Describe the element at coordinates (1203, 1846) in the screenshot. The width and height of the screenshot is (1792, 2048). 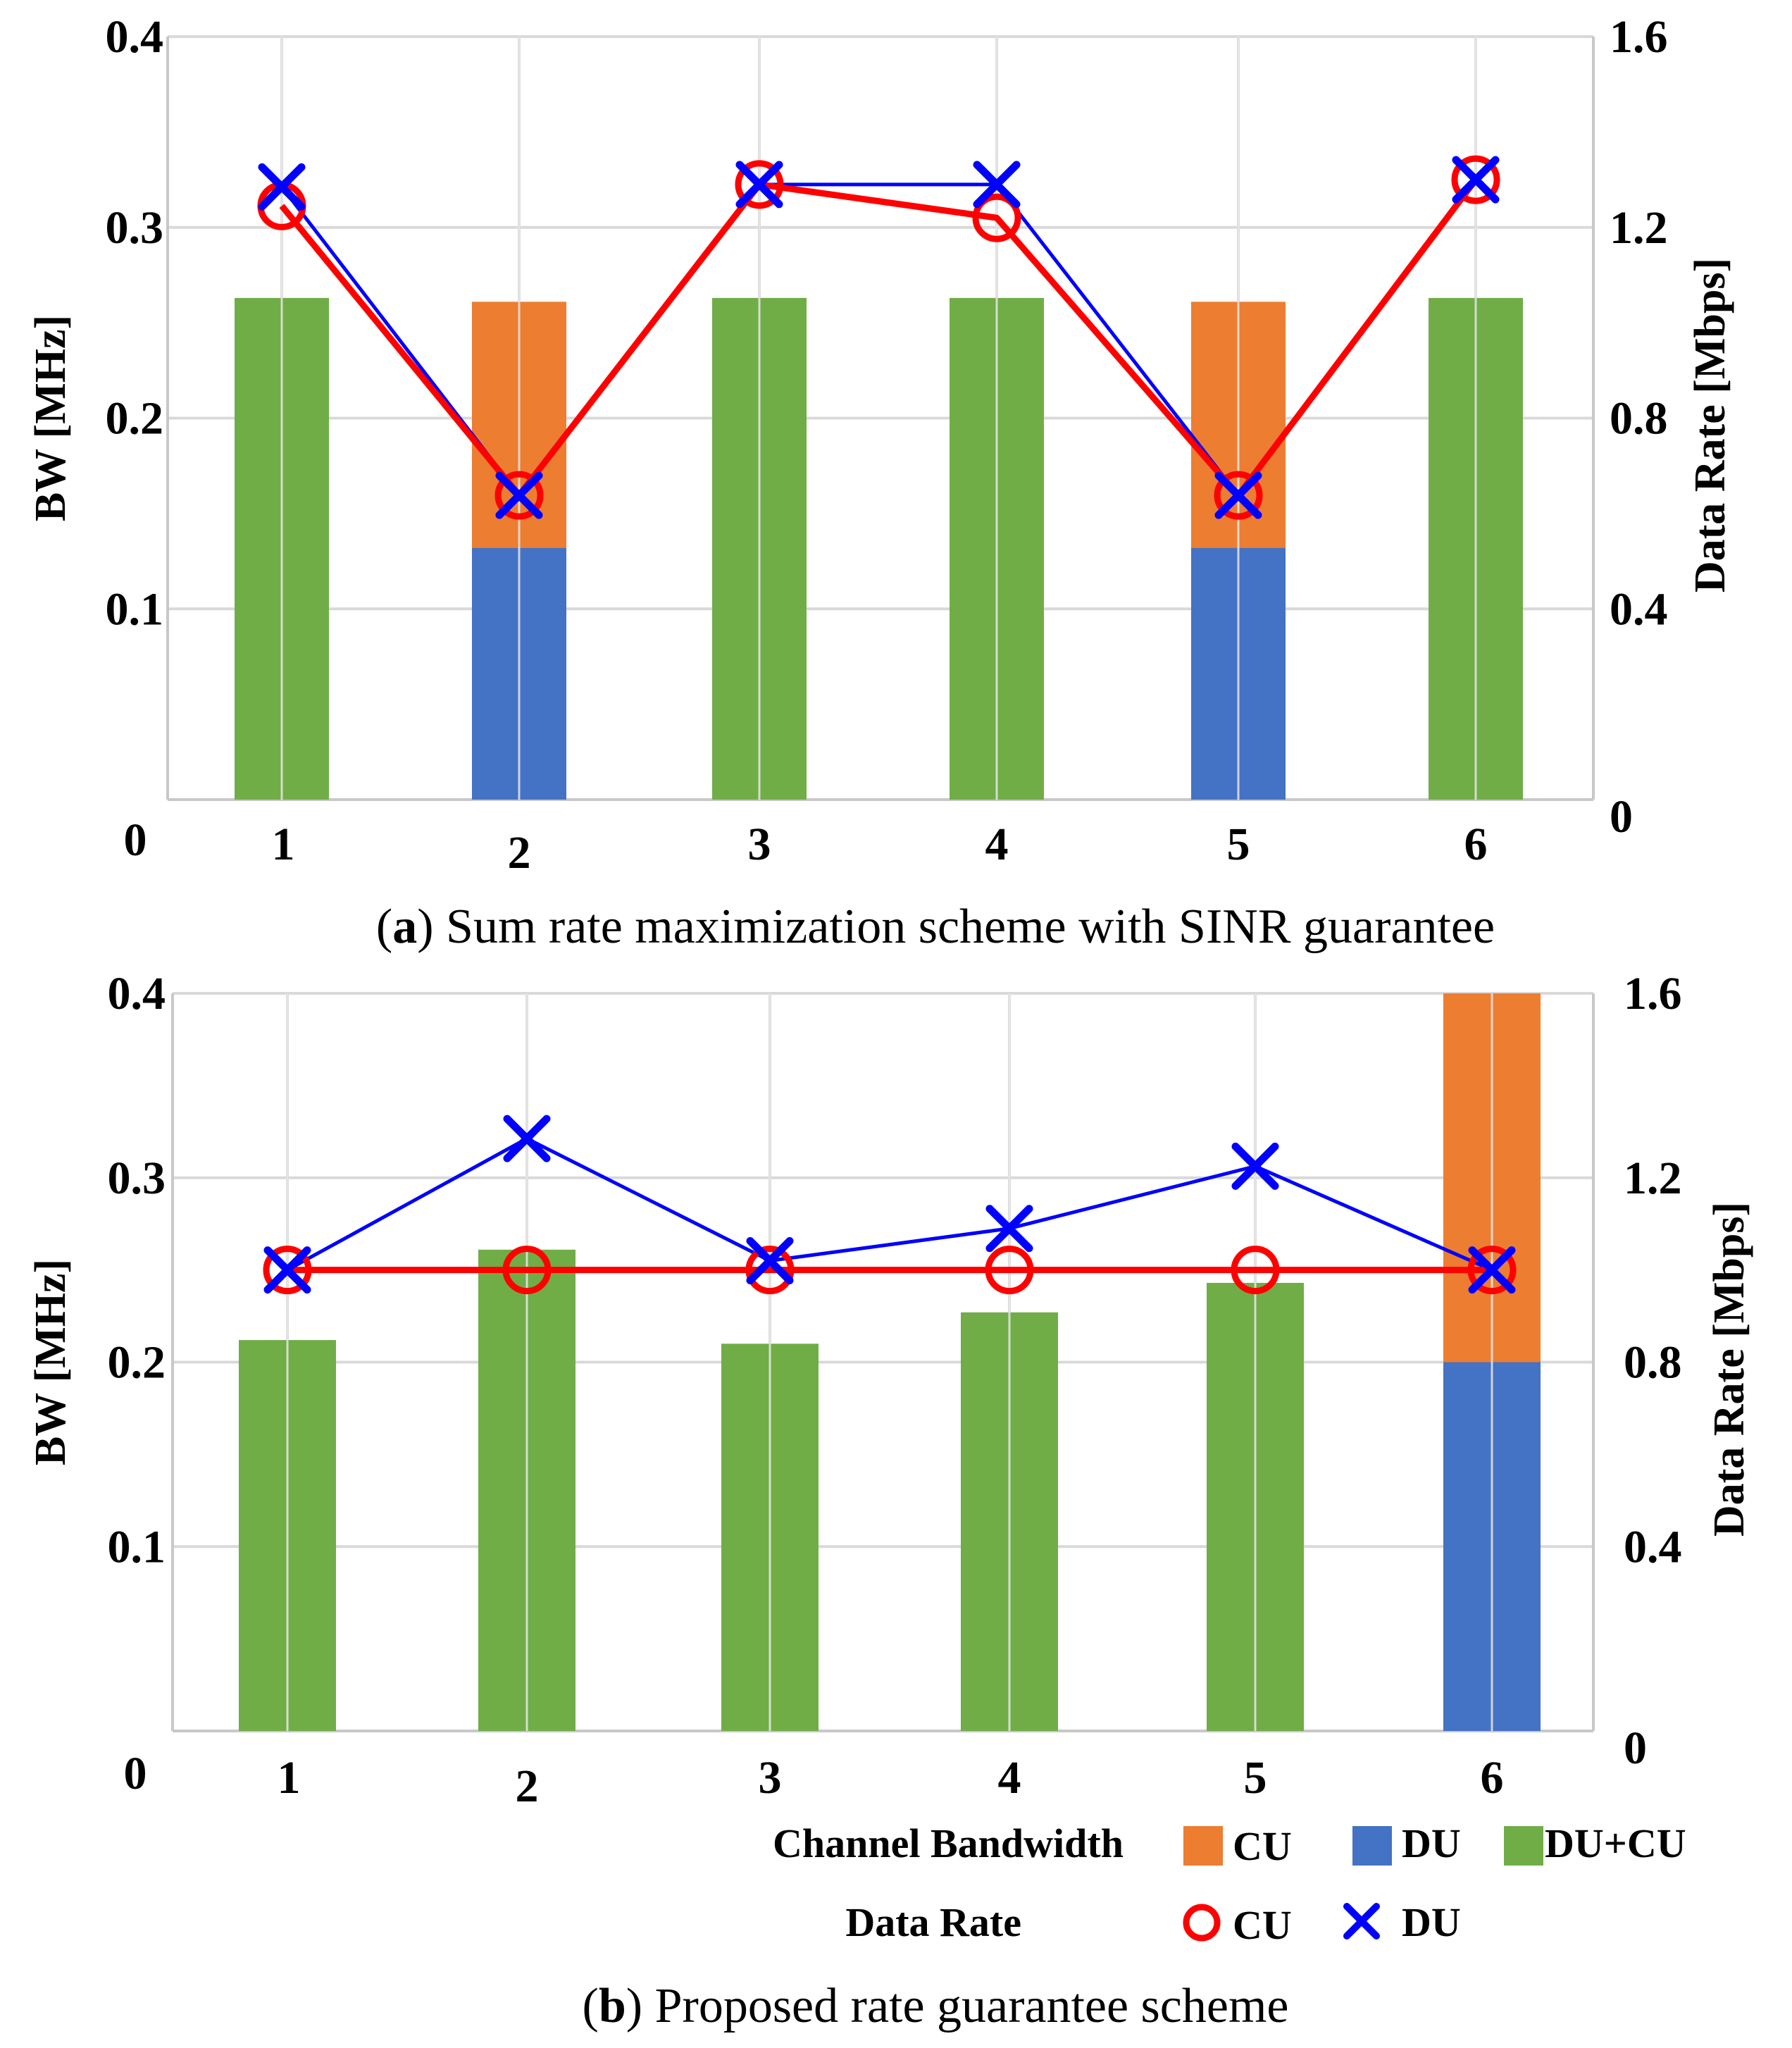
I see `legend-swatch-cu` at that location.